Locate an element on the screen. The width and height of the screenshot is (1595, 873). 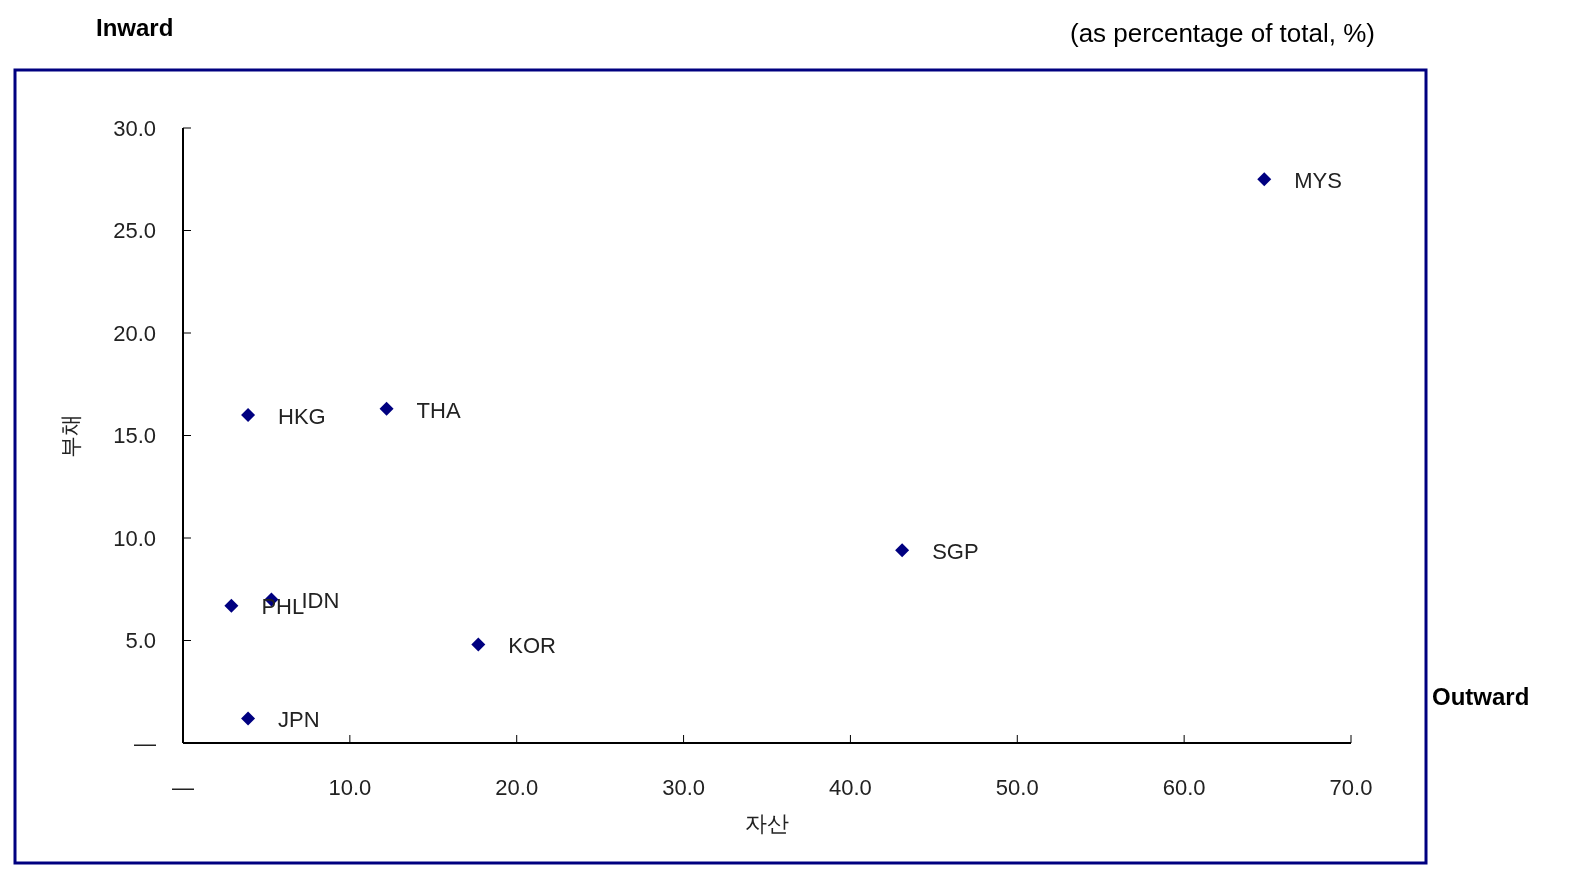
annotation: HKG is located at coordinates (302, 416).